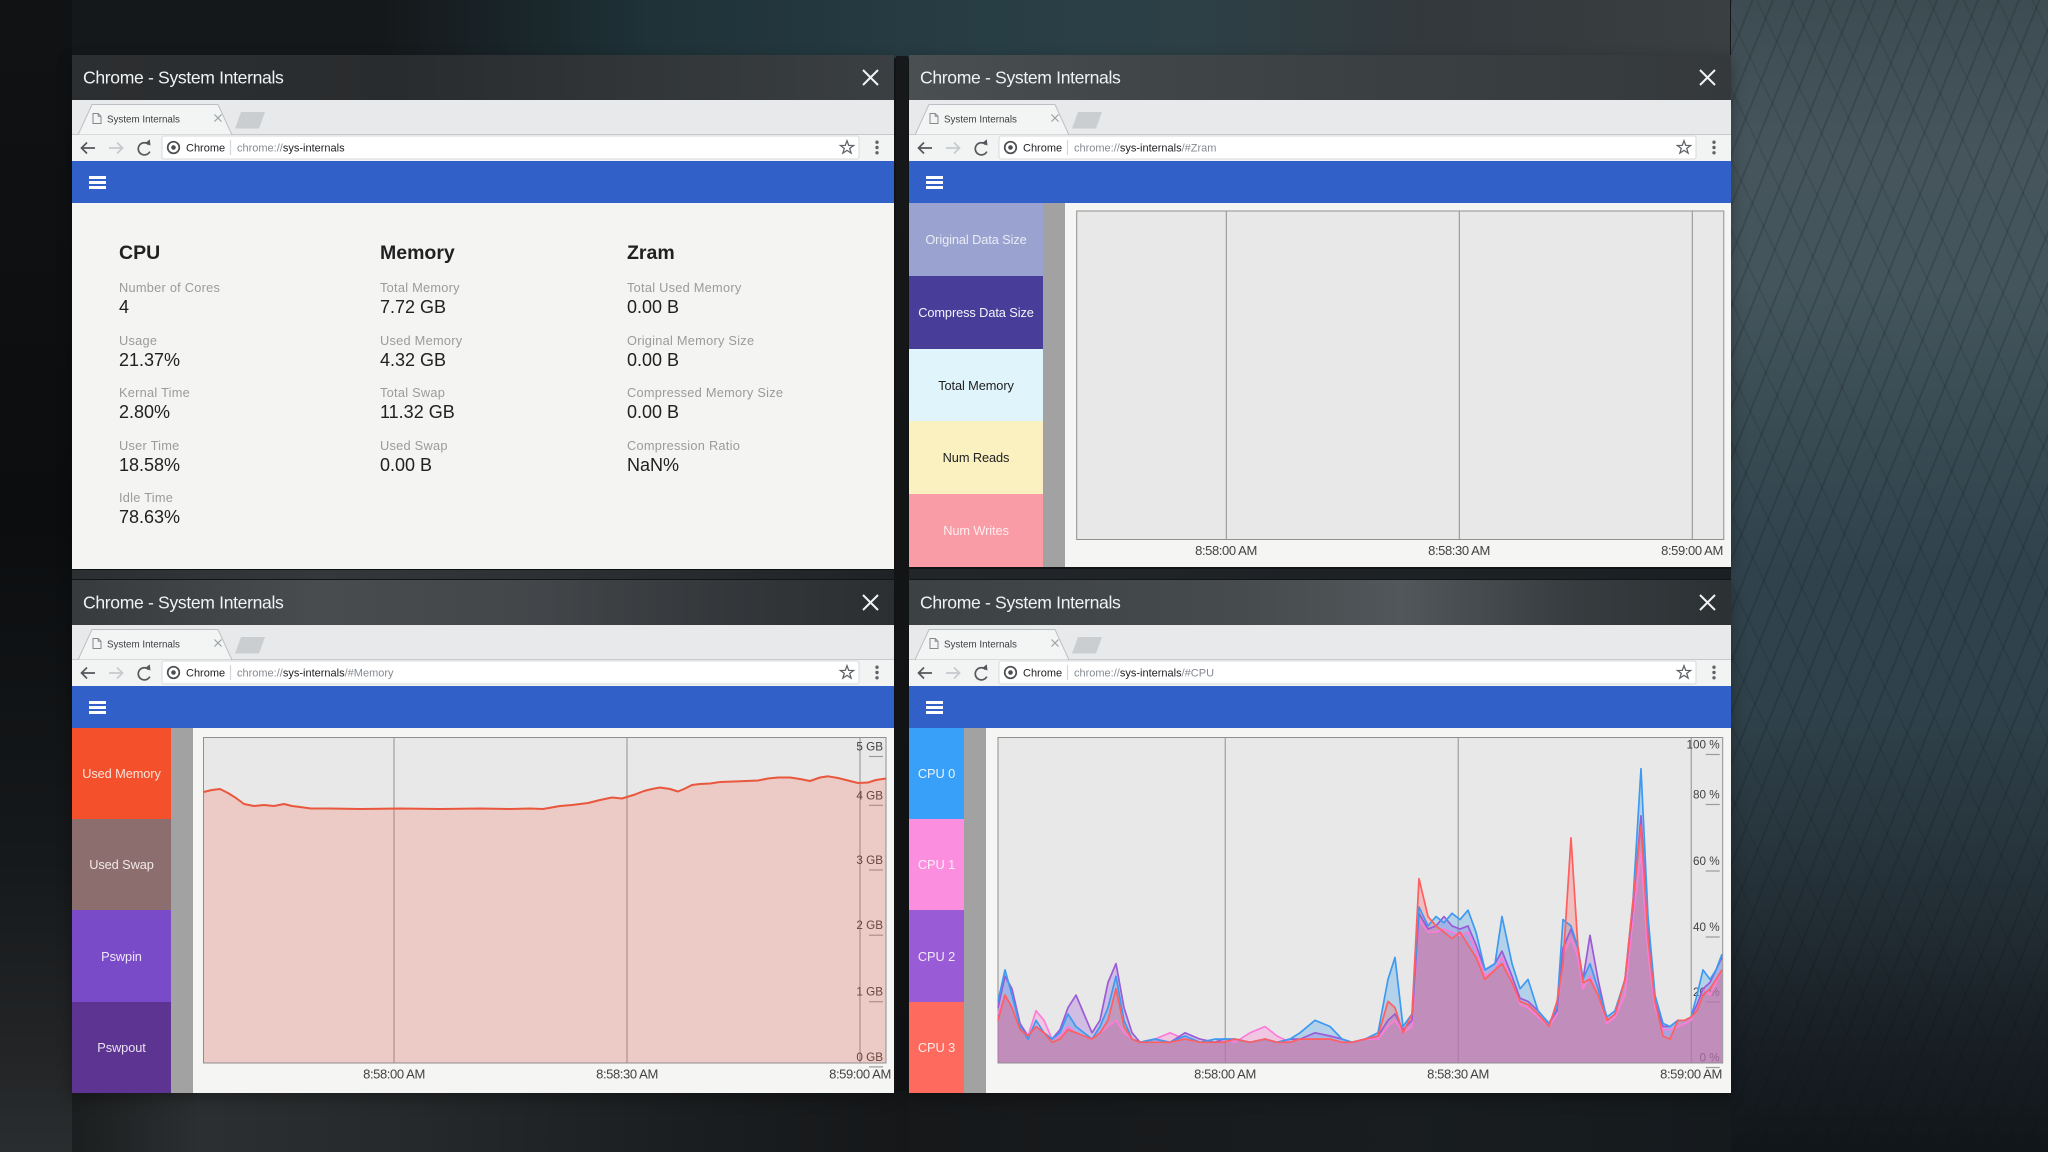 This screenshot has width=2048, height=1152. Describe the element at coordinates (1145, 149) in the screenshot. I see `svg-text: chrome://sys-internals/#Zram` at that location.